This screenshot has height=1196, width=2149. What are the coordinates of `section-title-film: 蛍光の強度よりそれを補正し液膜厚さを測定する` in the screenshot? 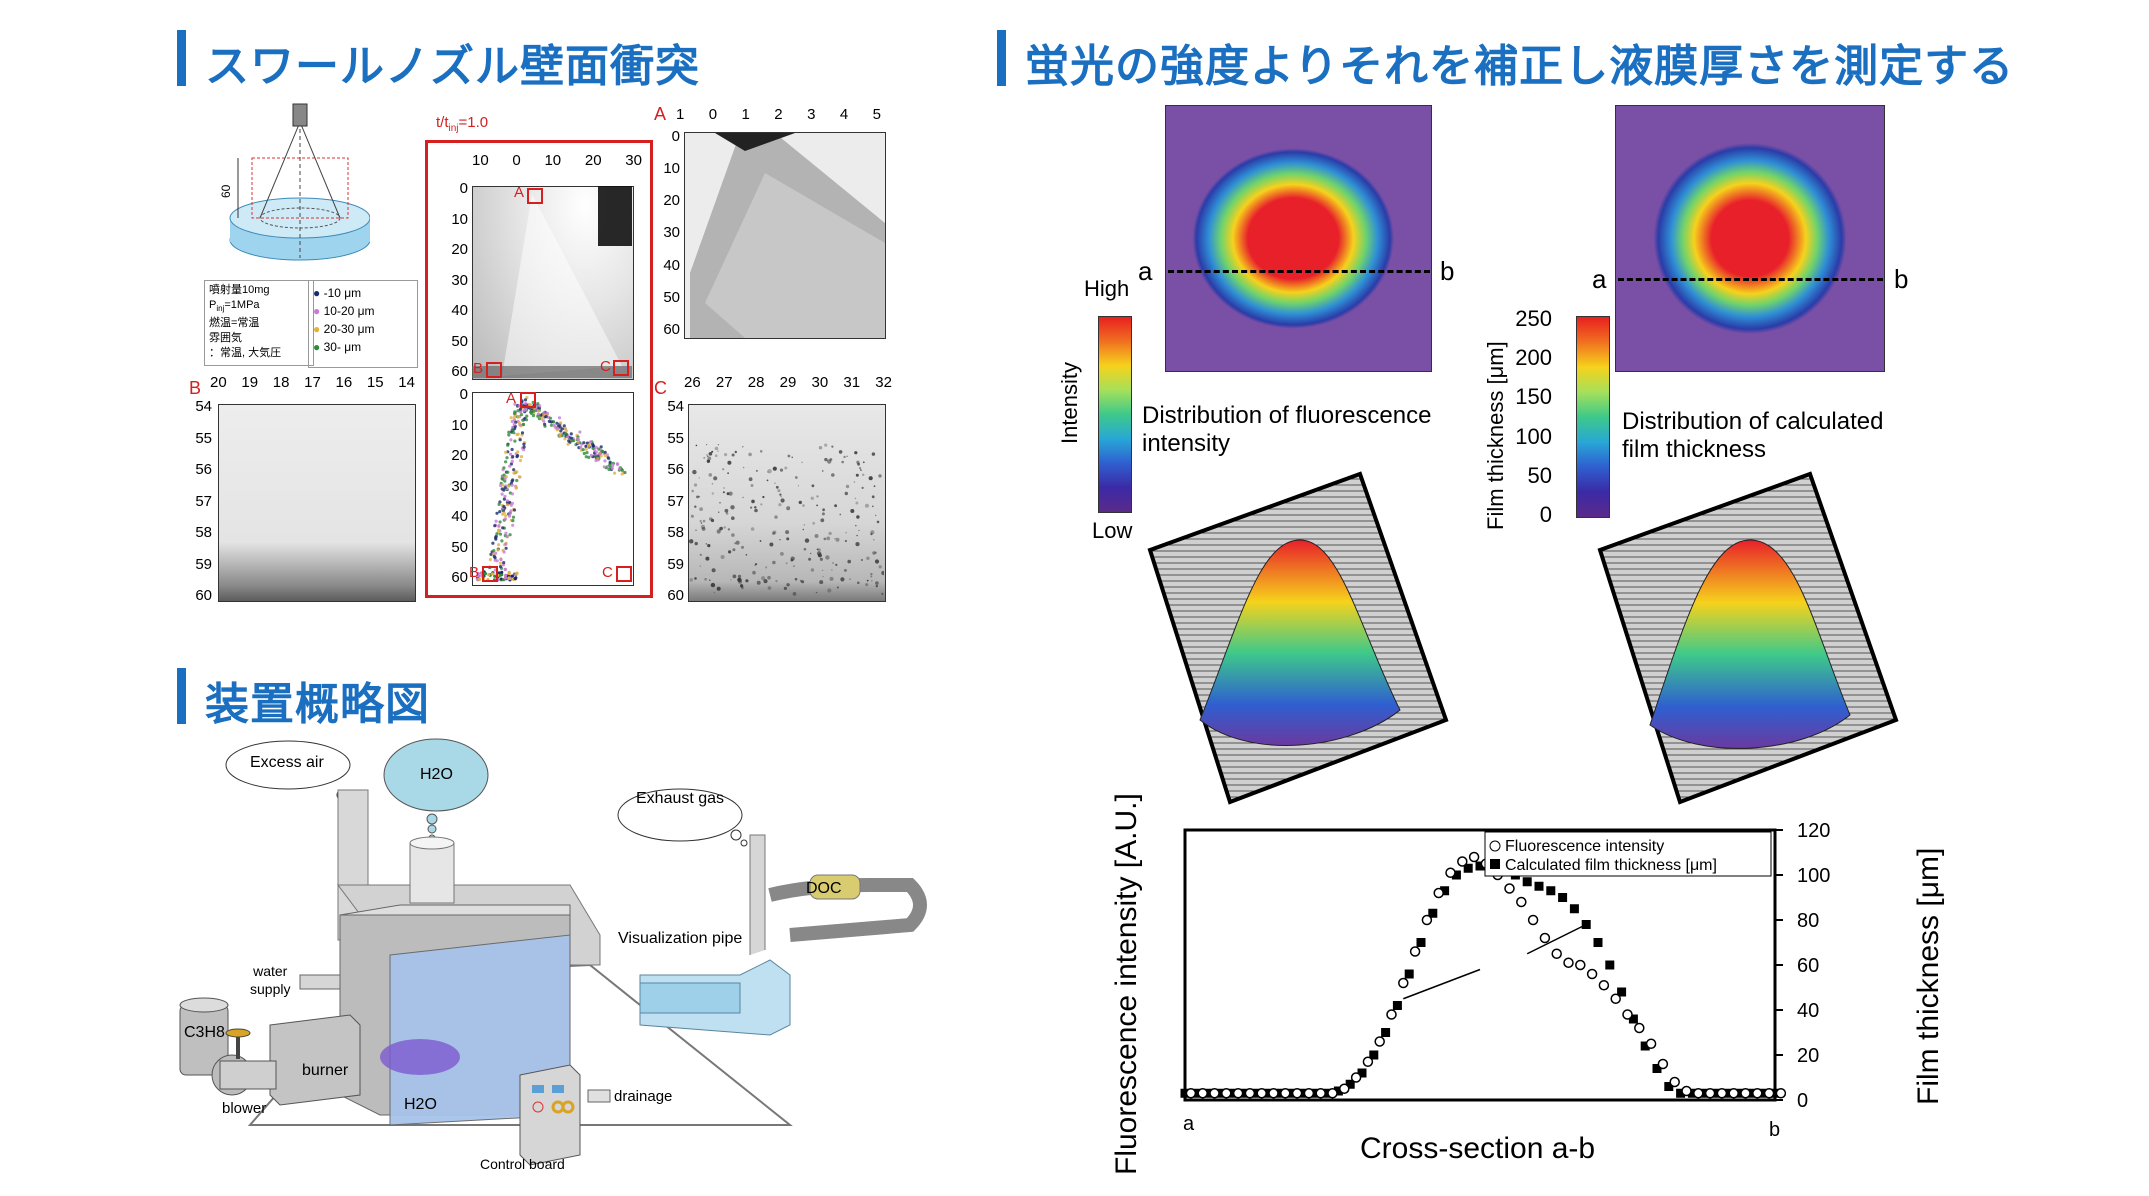 It's located at (1520, 66).